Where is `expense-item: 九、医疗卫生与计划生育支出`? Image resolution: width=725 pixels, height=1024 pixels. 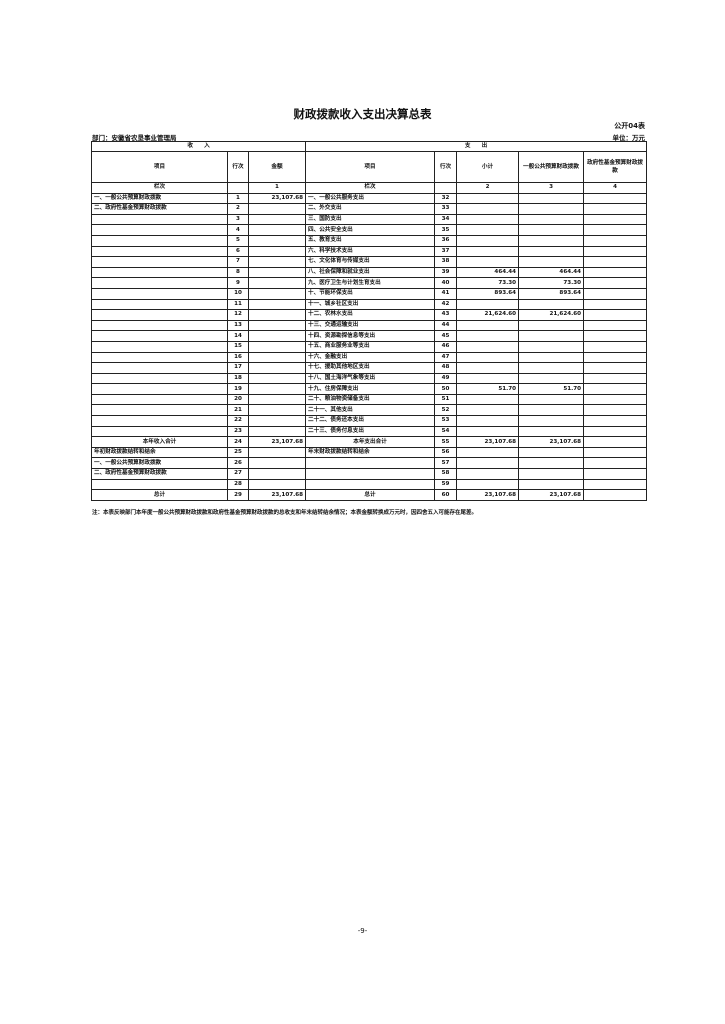
expense-item: 九、医疗卫生与计划生育支出 is located at coordinates (370, 283).